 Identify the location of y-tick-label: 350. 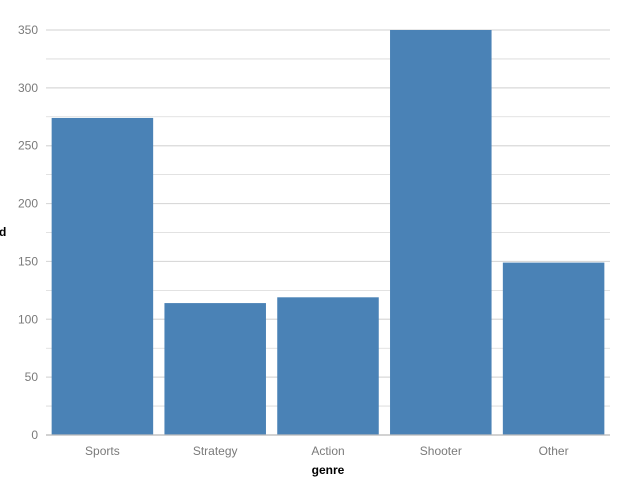
(28, 30).